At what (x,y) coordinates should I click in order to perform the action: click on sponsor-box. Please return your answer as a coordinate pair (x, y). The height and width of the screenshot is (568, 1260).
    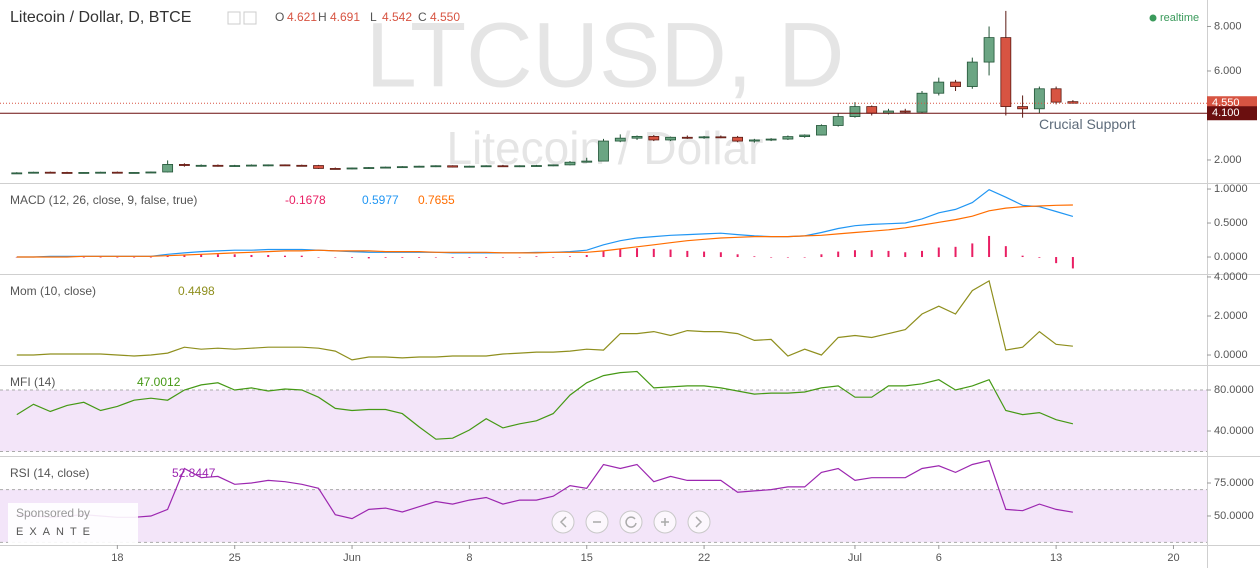
    Looking at the image, I should click on (73, 523).